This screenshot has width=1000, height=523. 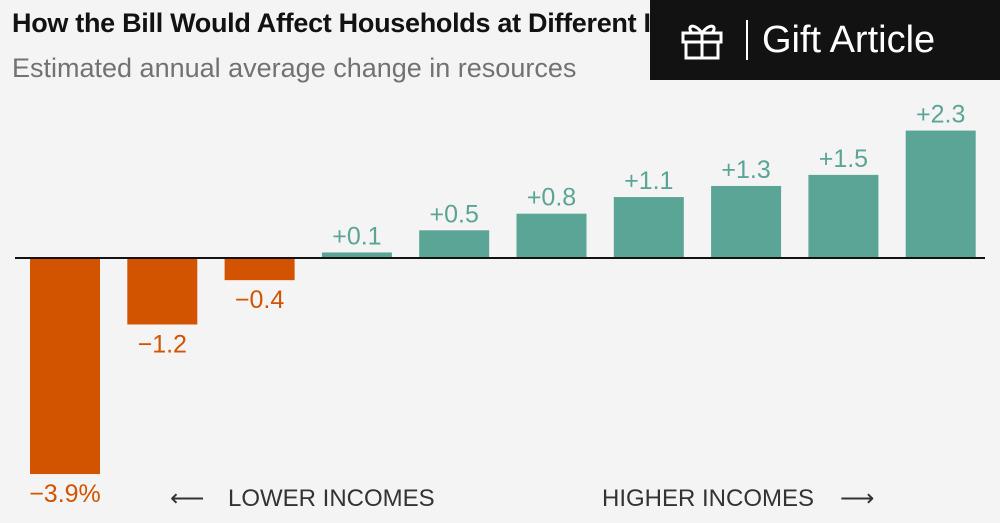 I want to click on lower-incomes-label: LOWER INCOMES, so click(x=331, y=498).